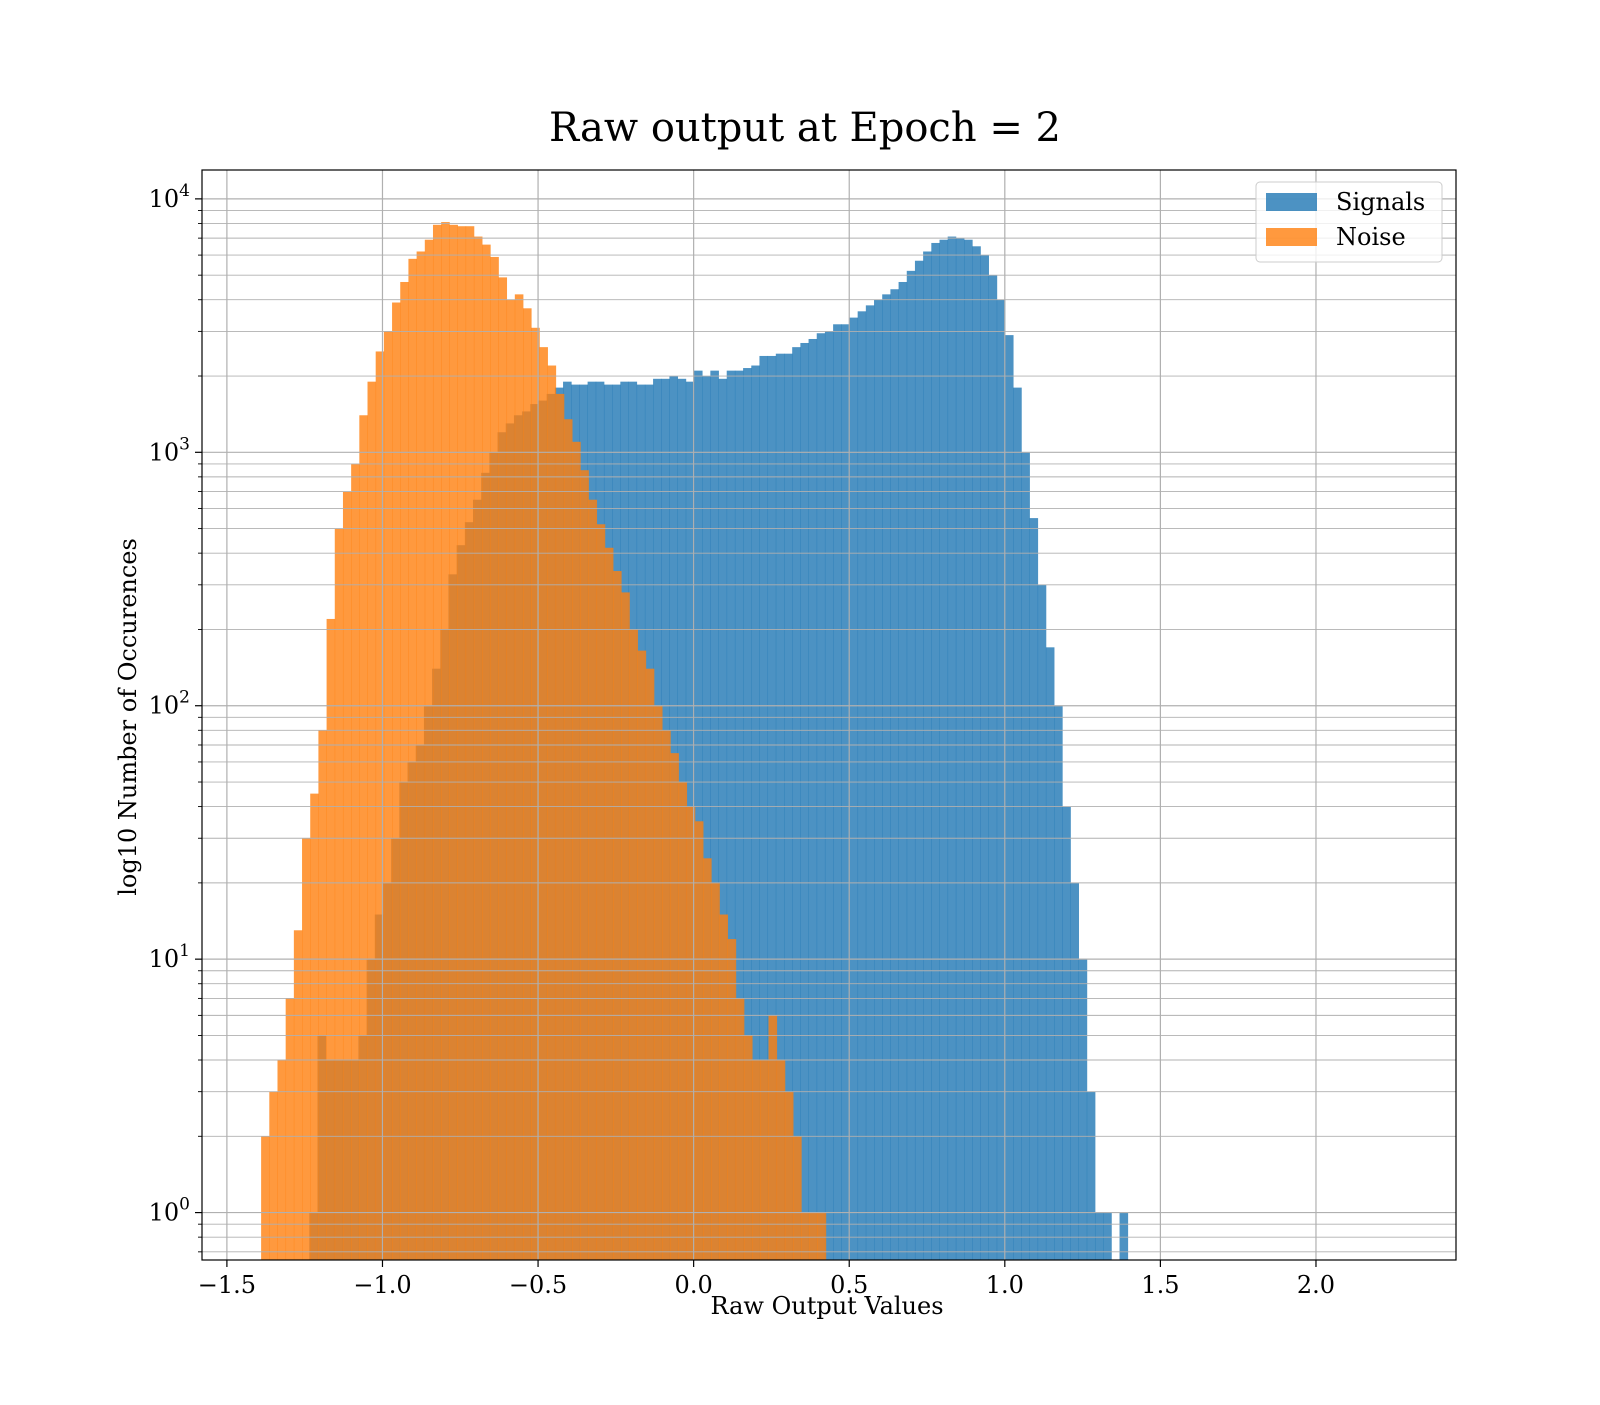 This screenshot has width=1600, height=1405. Describe the element at coordinates (227, 1285) in the screenshot. I see `x-tick-label-0: −1.5` at that location.